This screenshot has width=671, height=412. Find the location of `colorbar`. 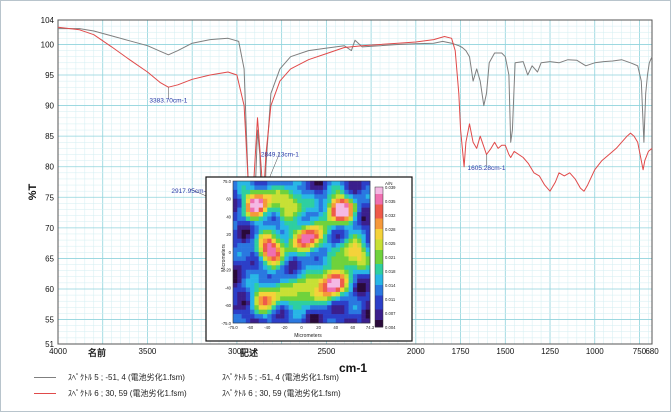

colorbar is located at coordinates (379, 257).